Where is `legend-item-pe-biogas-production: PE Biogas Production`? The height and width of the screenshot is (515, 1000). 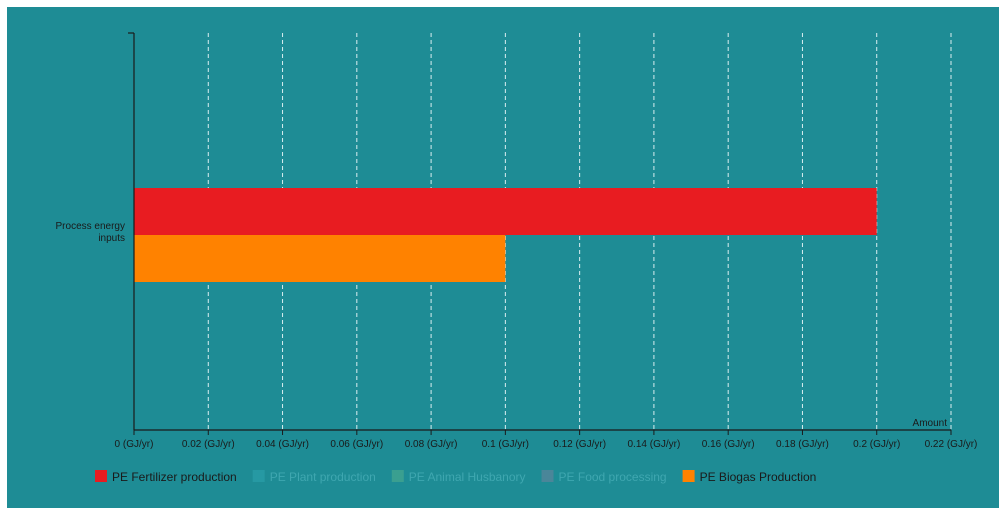
legend-item-pe-biogas-production: PE Biogas Production is located at coordinates (749, 477).